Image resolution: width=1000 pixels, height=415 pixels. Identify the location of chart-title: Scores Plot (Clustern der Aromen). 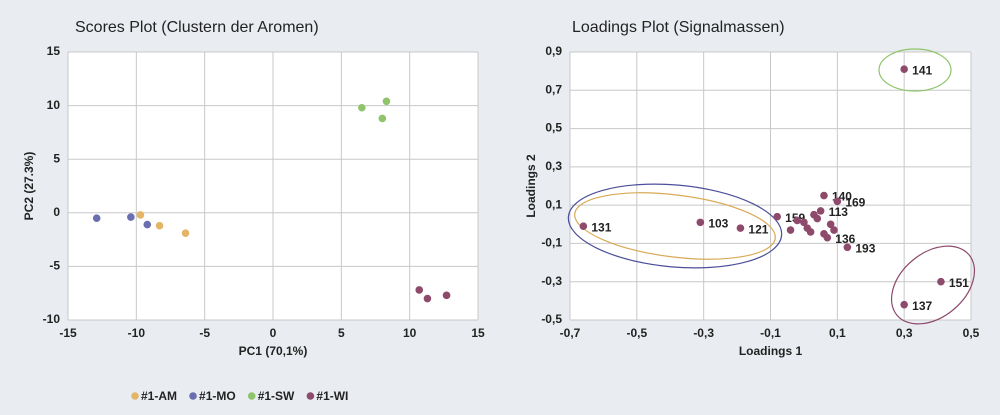
(197, 27).